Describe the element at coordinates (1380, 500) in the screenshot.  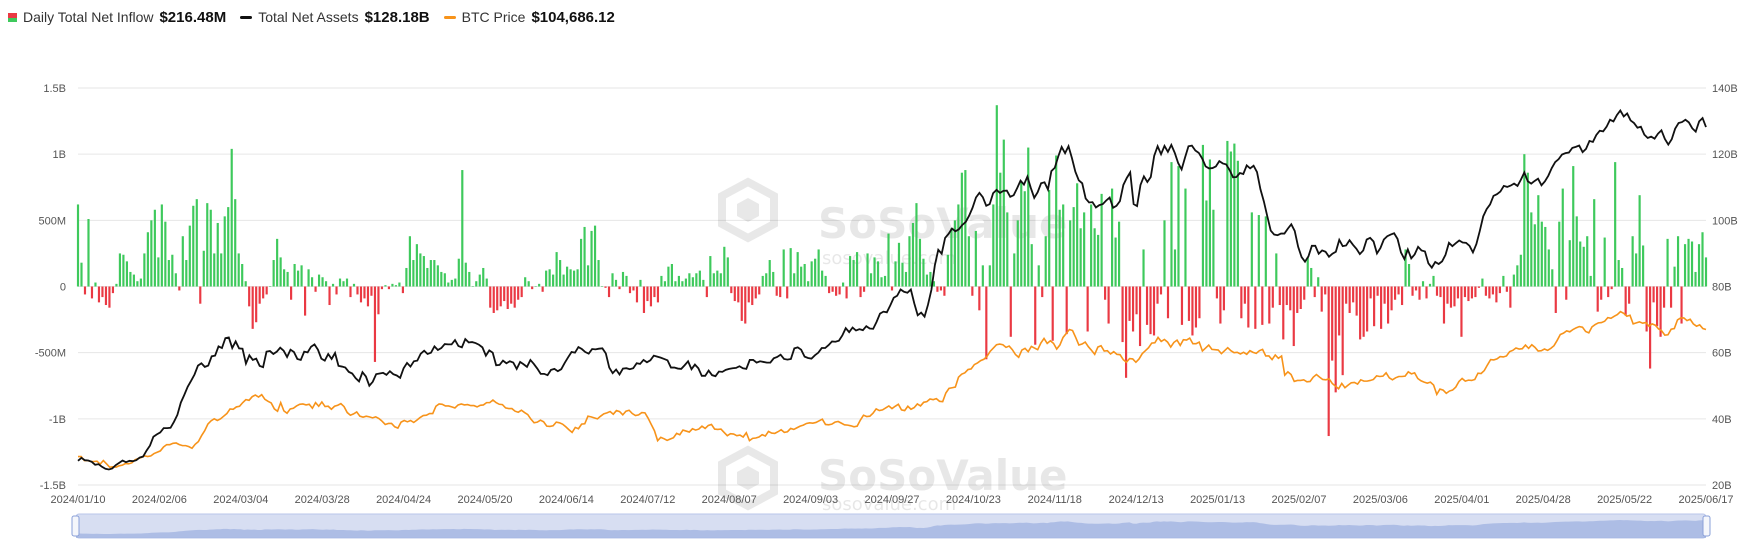
I see `x-tick-label: 2025/03/06` at that location.